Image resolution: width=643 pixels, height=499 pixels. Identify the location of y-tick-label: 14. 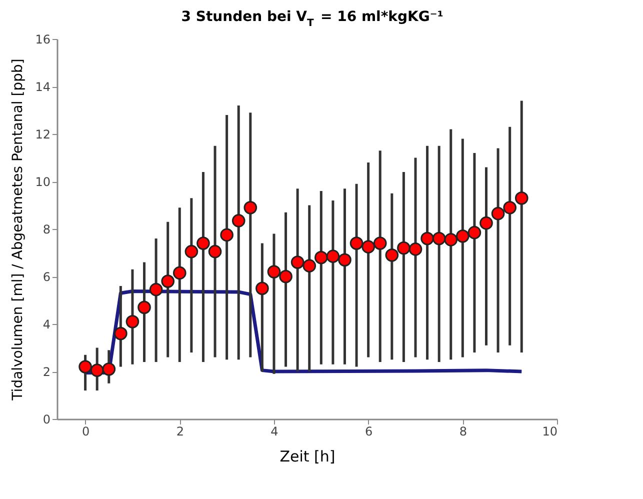
(42, 87).